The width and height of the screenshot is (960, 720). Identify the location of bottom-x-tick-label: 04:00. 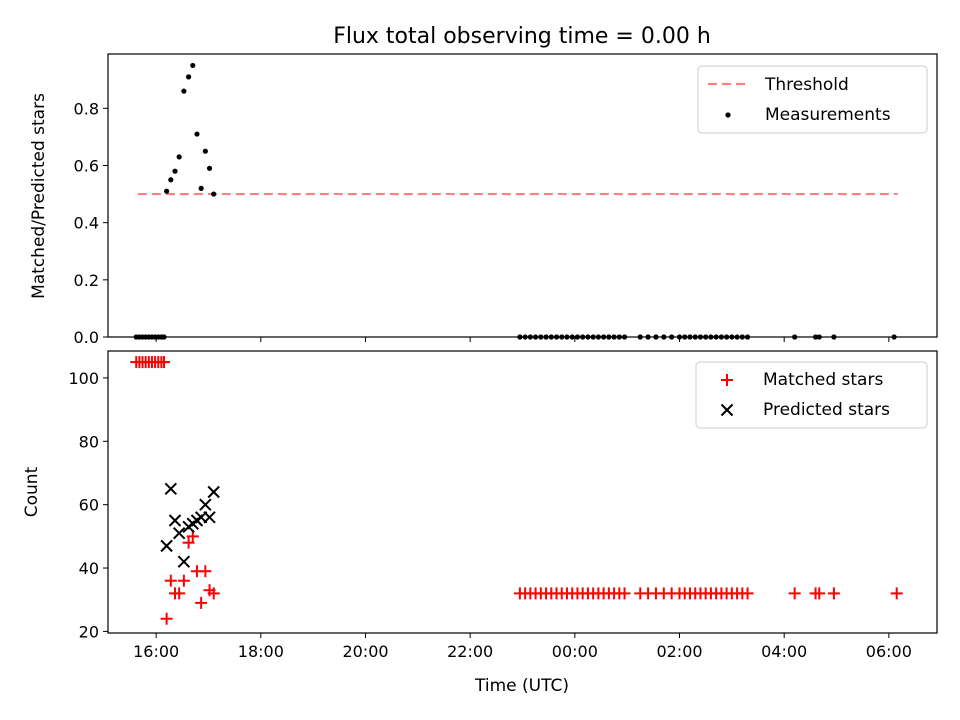
(784, 651).